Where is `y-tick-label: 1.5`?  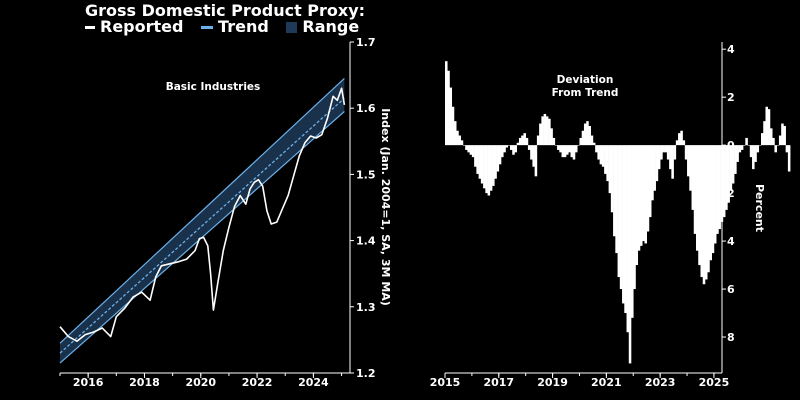
y-tick-label: 1.5 is located at coordinates (366, 174).